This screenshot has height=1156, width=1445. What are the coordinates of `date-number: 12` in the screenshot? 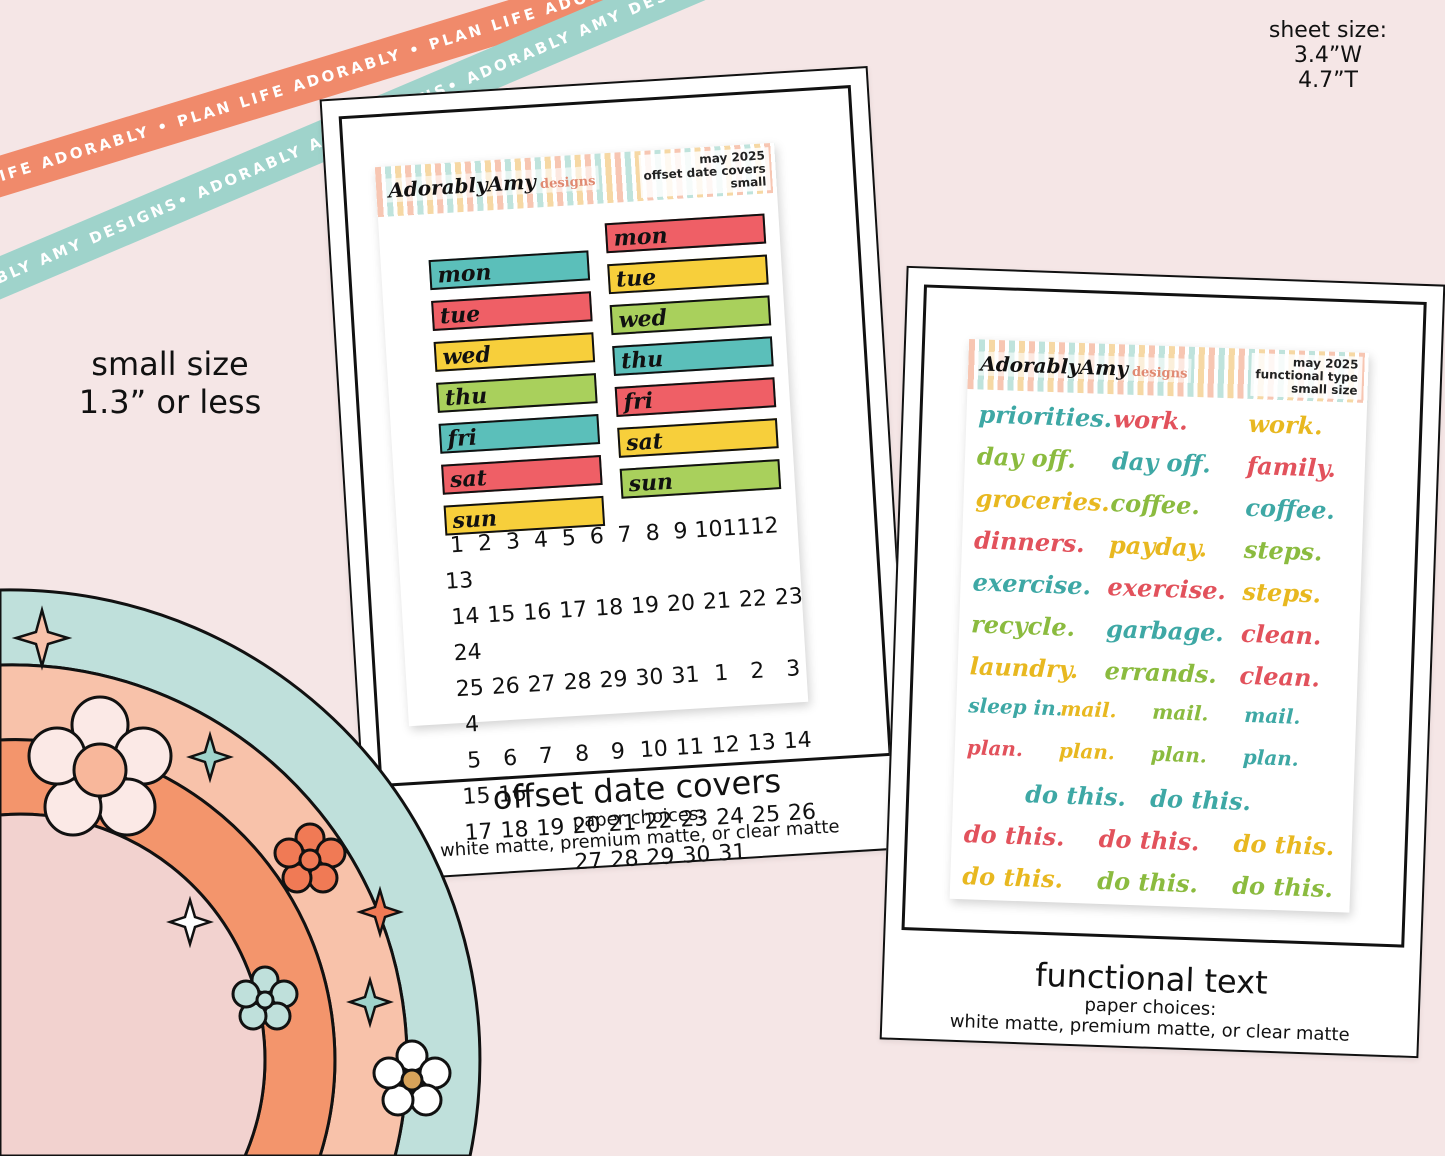 It's located at (726, 745).